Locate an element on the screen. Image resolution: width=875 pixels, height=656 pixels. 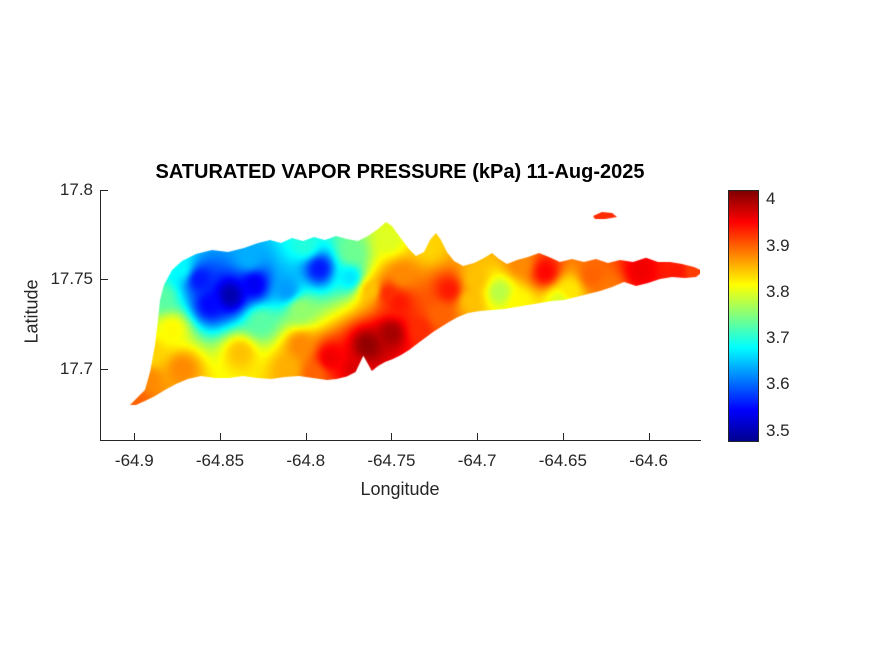
x-axis-spine is located at coordinates (400, 440).